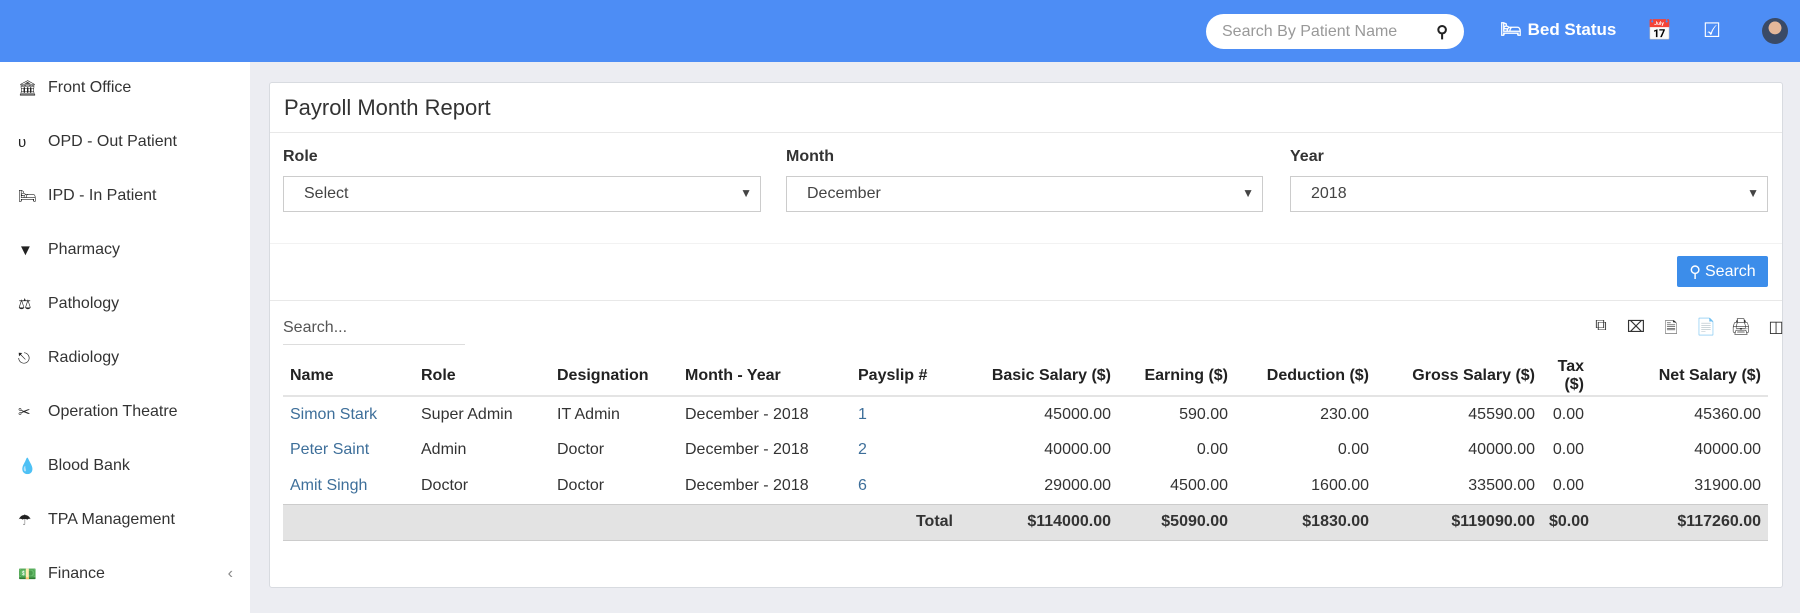  What do you see at coordinates (1775, 31) in the screenshot?
I see `avatar` at bounding box center [1775, 31].